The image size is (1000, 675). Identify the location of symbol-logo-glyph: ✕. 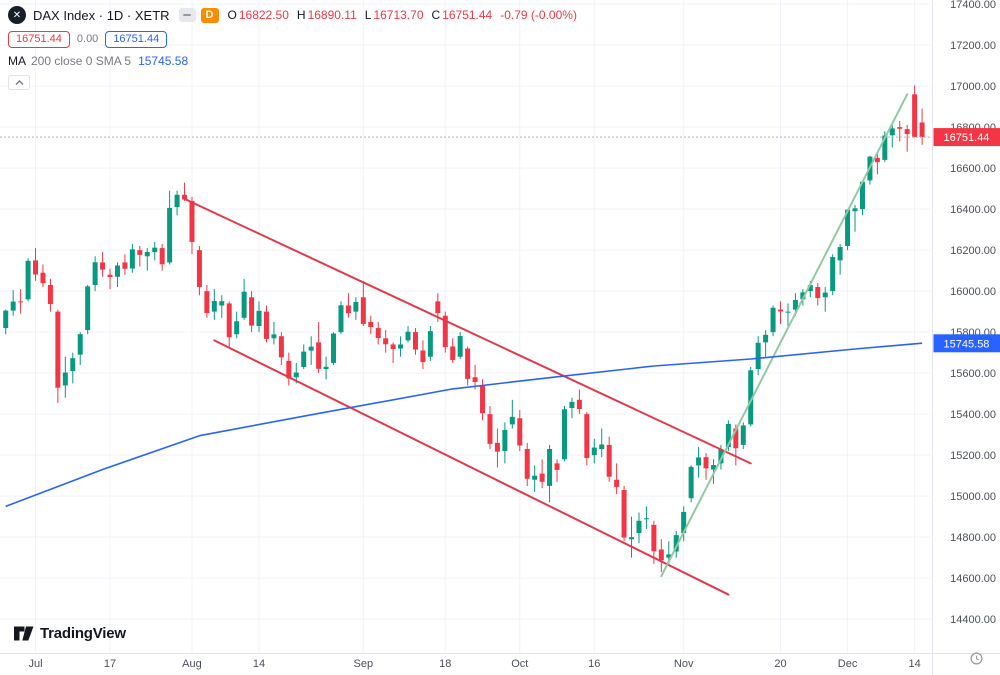
(17, 15).